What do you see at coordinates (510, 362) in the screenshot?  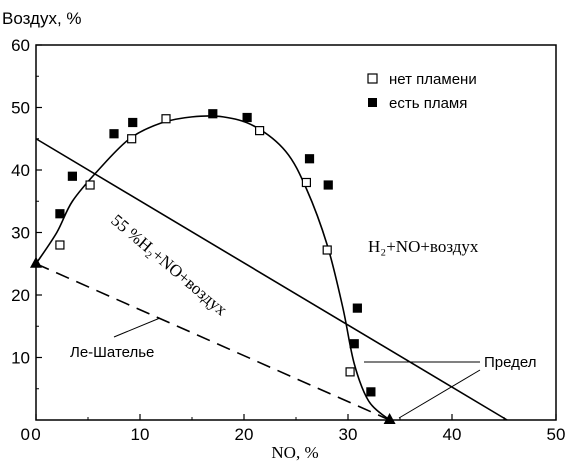 I see `limit-label: Предел` at bounding box center [510, 362].